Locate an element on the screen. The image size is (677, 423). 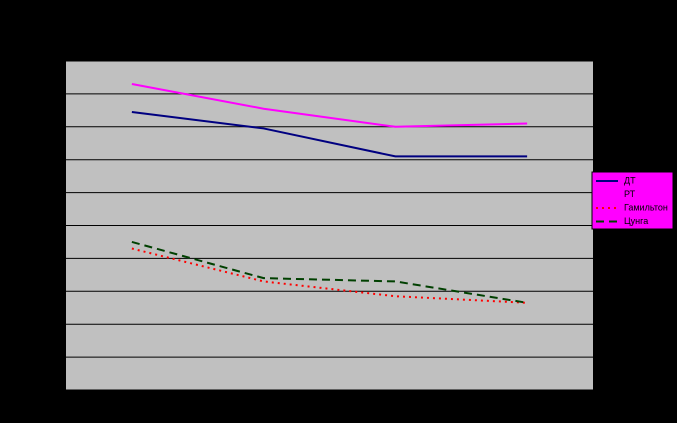
legend-label: ДТ is located at coordinates (630, 180).